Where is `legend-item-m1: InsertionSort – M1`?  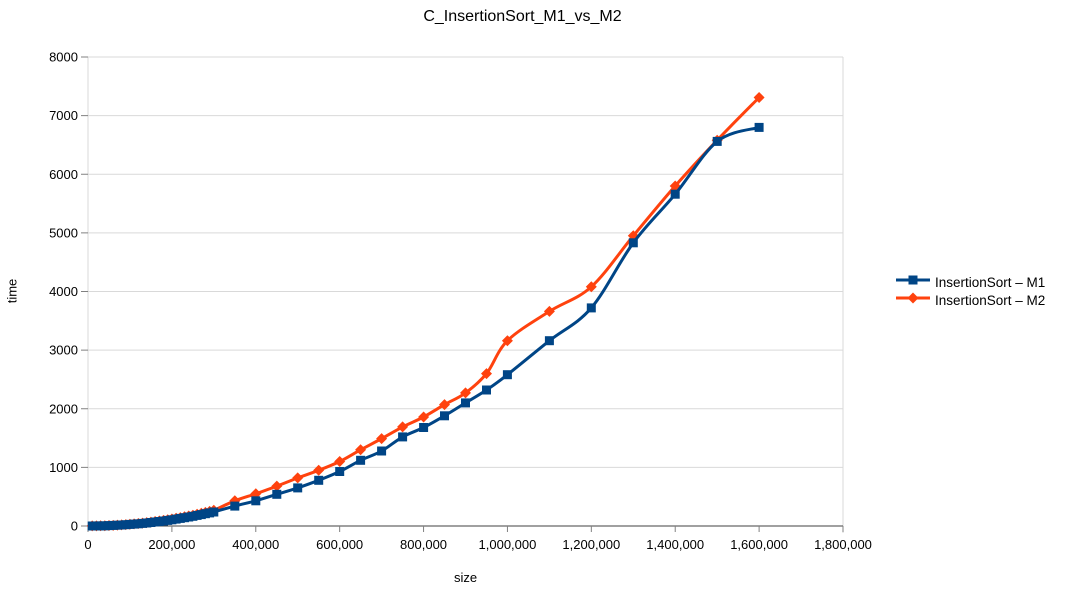 legend-item-m1: InsertionSort – M1 is located at coordinates (970, 282).